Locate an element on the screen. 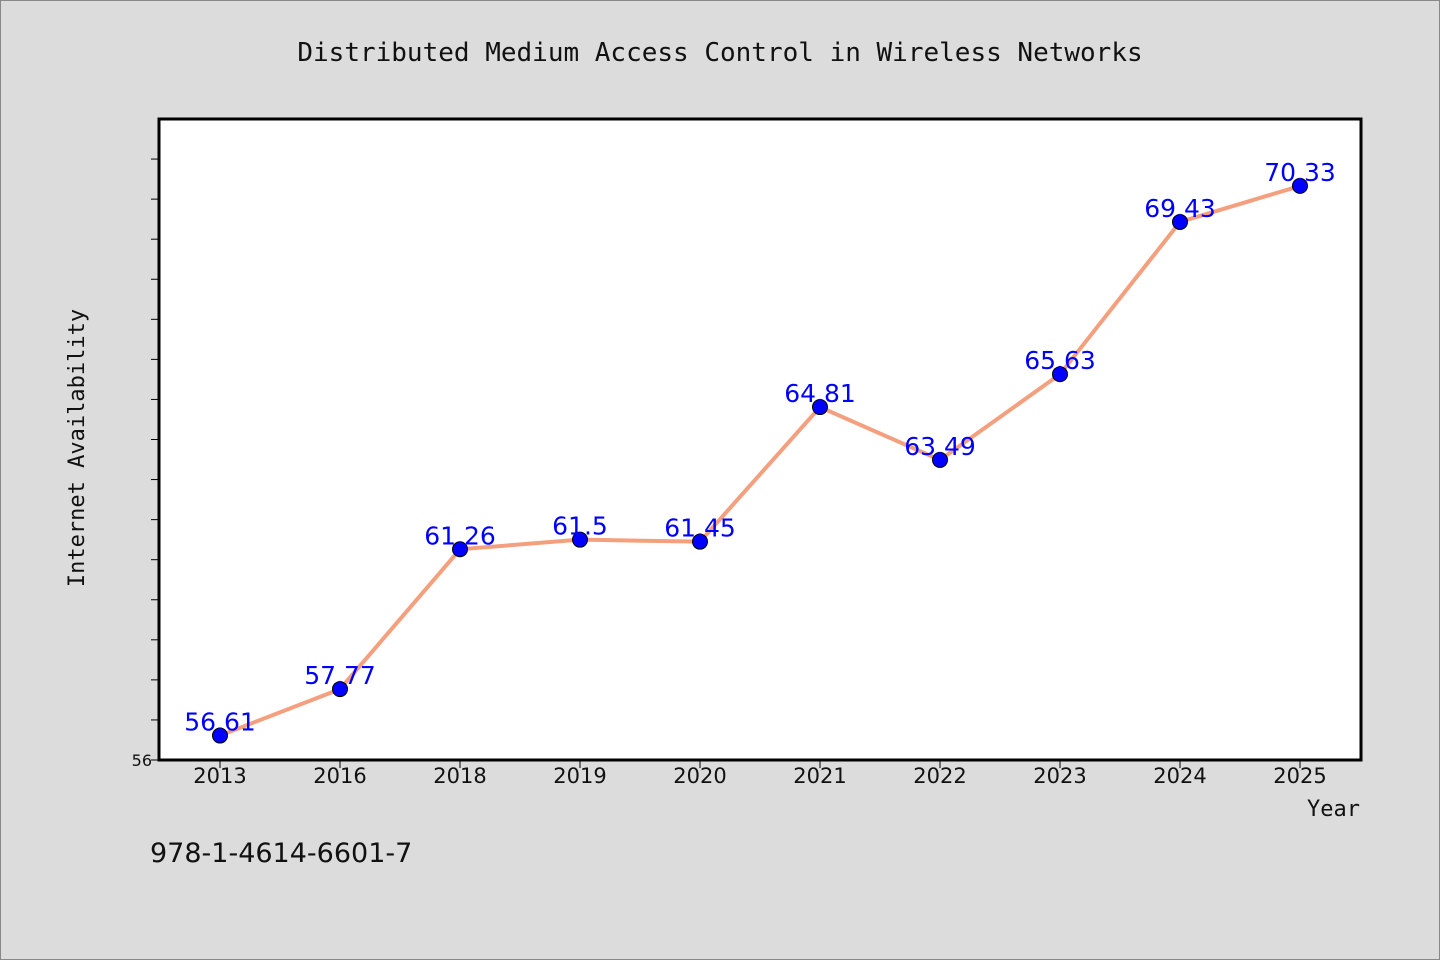 The width and height of the screenshot is (1440, 960). data-label: 61.26 is located at coordinates (460, 535).